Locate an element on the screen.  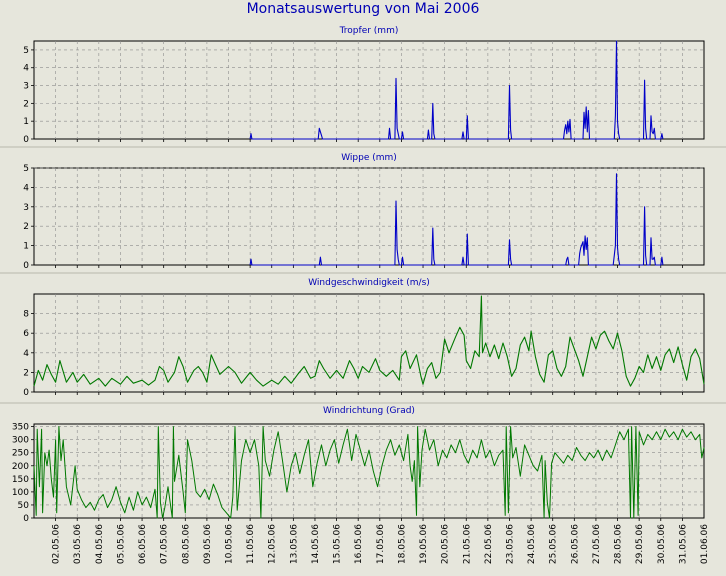
panel-title: Windgeschwindigkeit (m/s) is located at coordinates (369, 283).